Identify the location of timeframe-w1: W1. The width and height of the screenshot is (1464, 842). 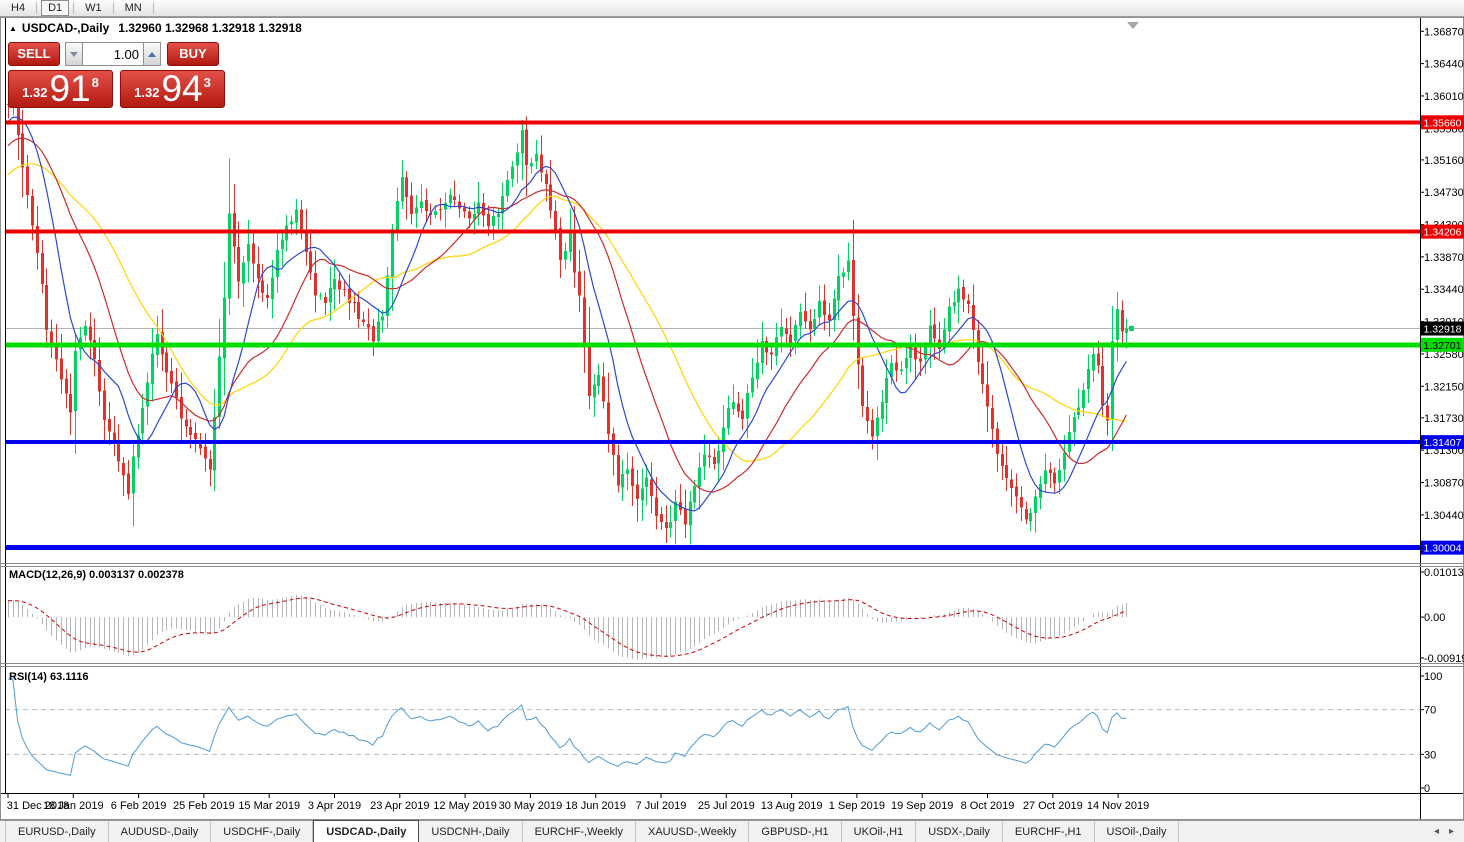
(93, 8).